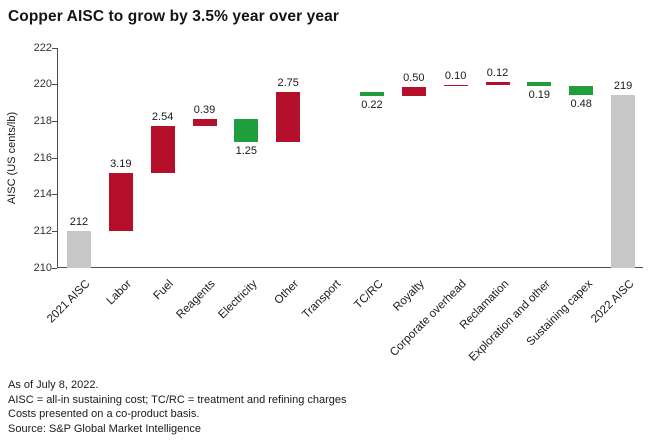  I want to click on bar-value-label: 2.75, so click(288, 82).